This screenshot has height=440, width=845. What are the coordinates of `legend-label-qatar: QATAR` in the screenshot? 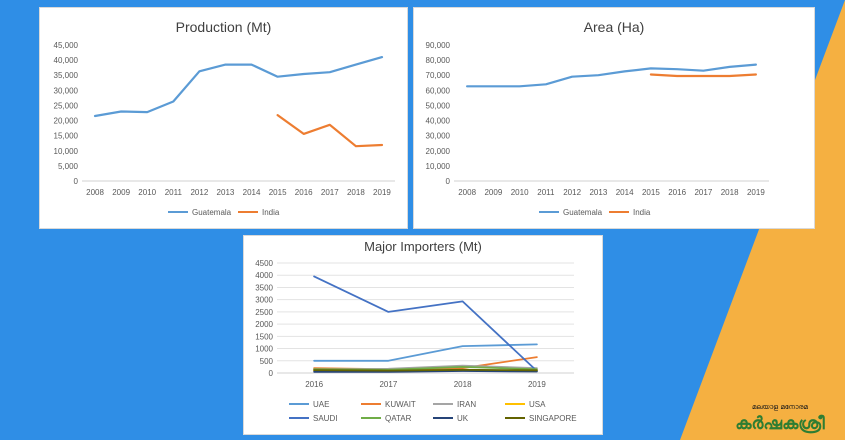 It's located at (398, 418).